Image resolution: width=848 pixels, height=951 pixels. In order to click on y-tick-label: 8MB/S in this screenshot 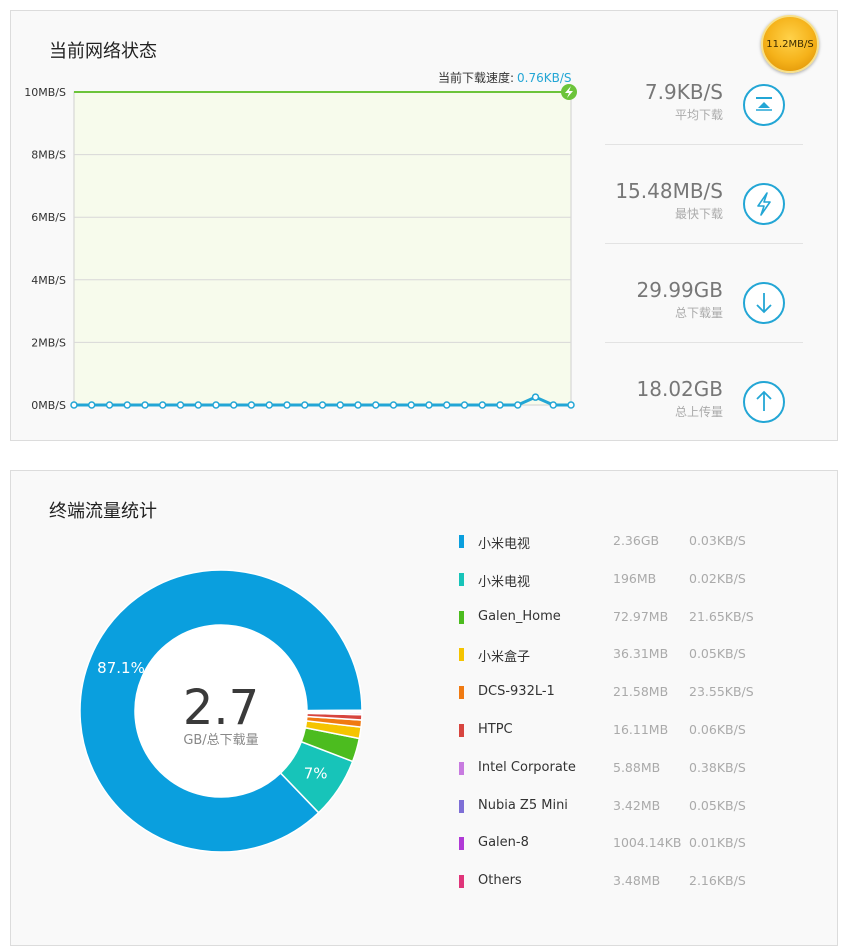, I will do `click(48, 155)`.